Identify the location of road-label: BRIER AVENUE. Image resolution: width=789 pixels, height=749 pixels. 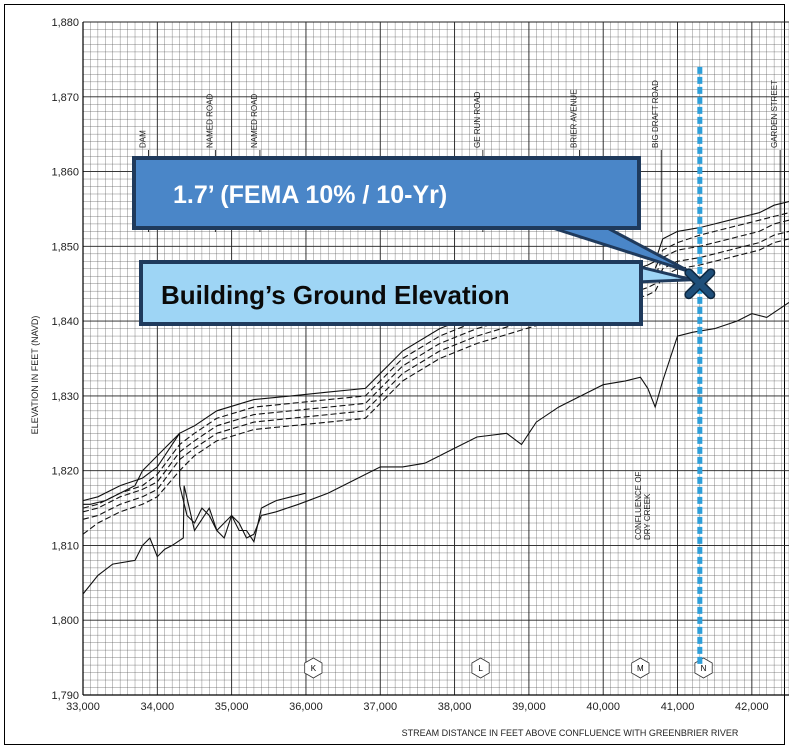
(573, 118).